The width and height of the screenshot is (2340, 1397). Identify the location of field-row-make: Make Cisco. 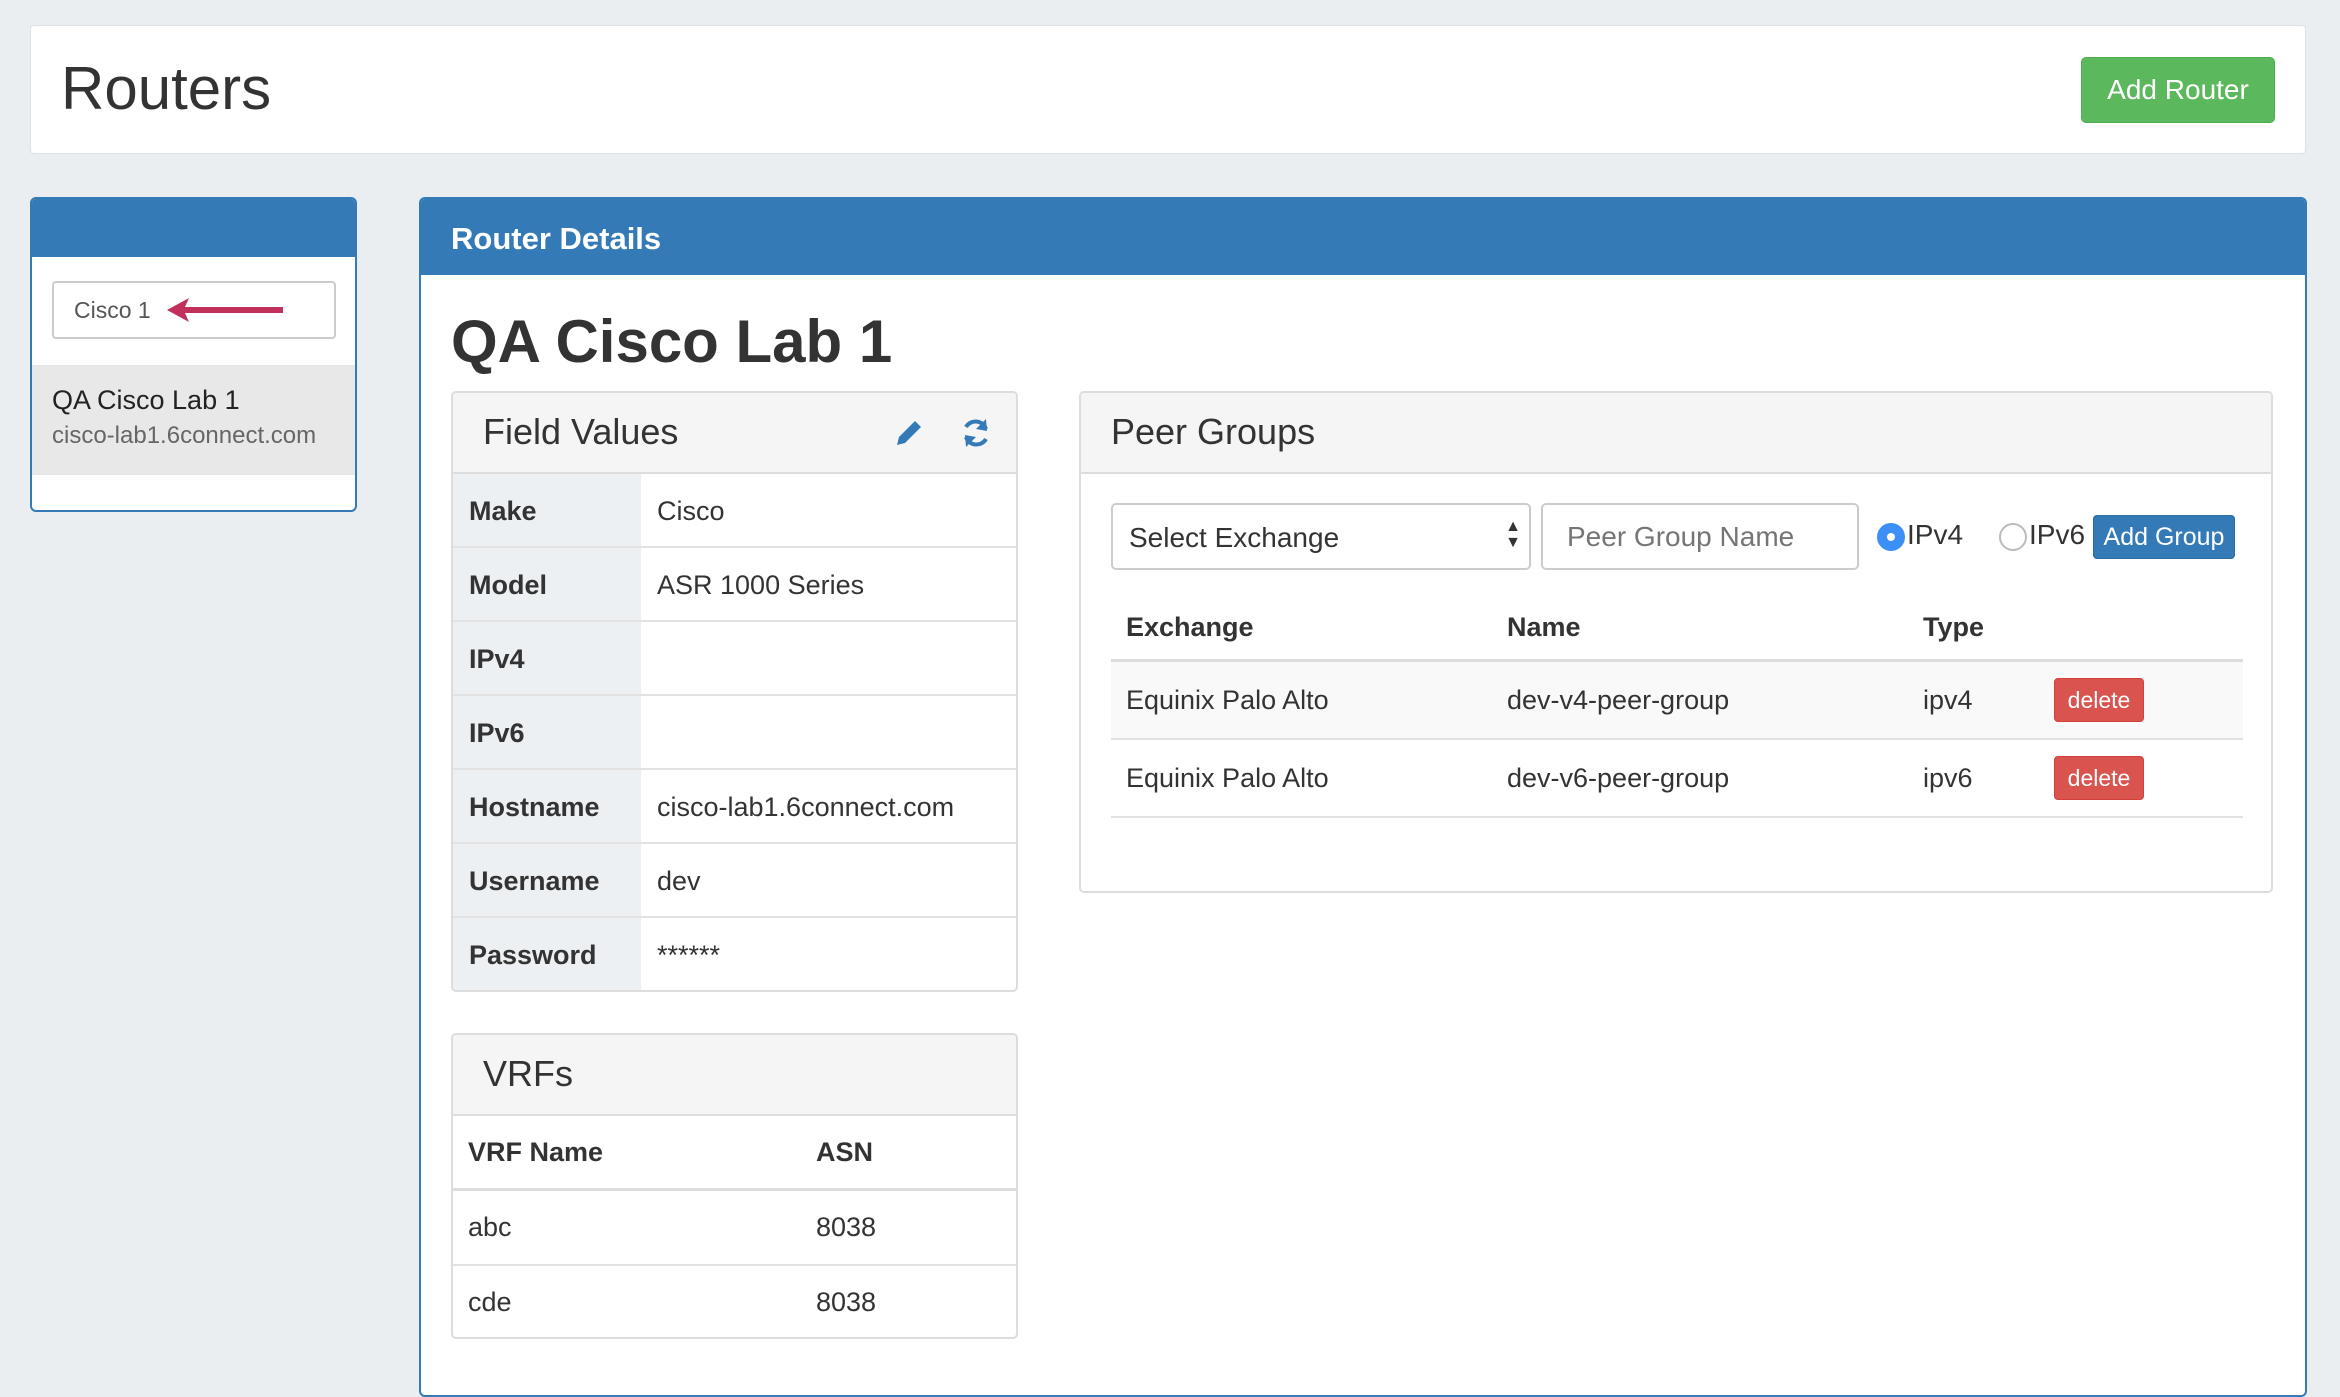
(734, 511).